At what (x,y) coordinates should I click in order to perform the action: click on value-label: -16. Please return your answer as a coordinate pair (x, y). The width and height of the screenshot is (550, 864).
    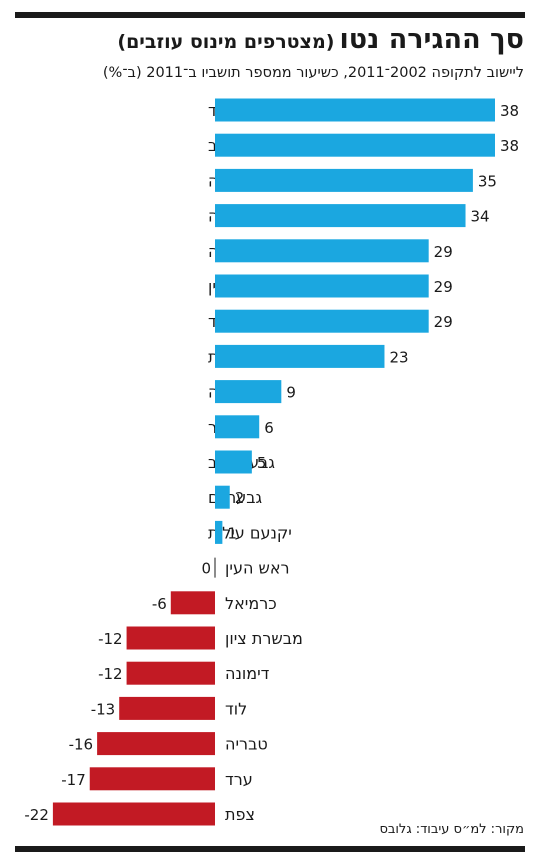
    Looking at the image, I should click on (81, 745).